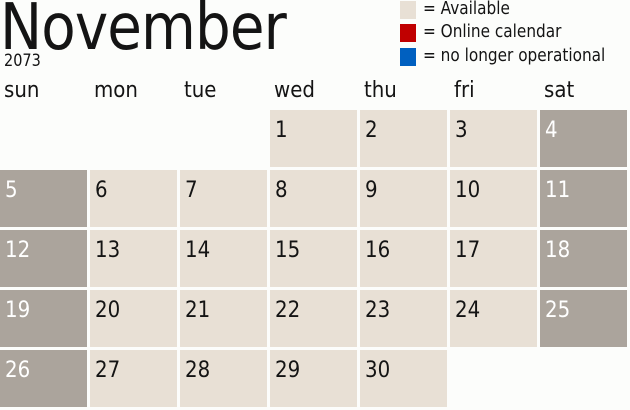 This screenshot has width=630, height=410. Describe the element at coordinates (223, 378) in the screenshot. I see `day-cell: 28` at that location.